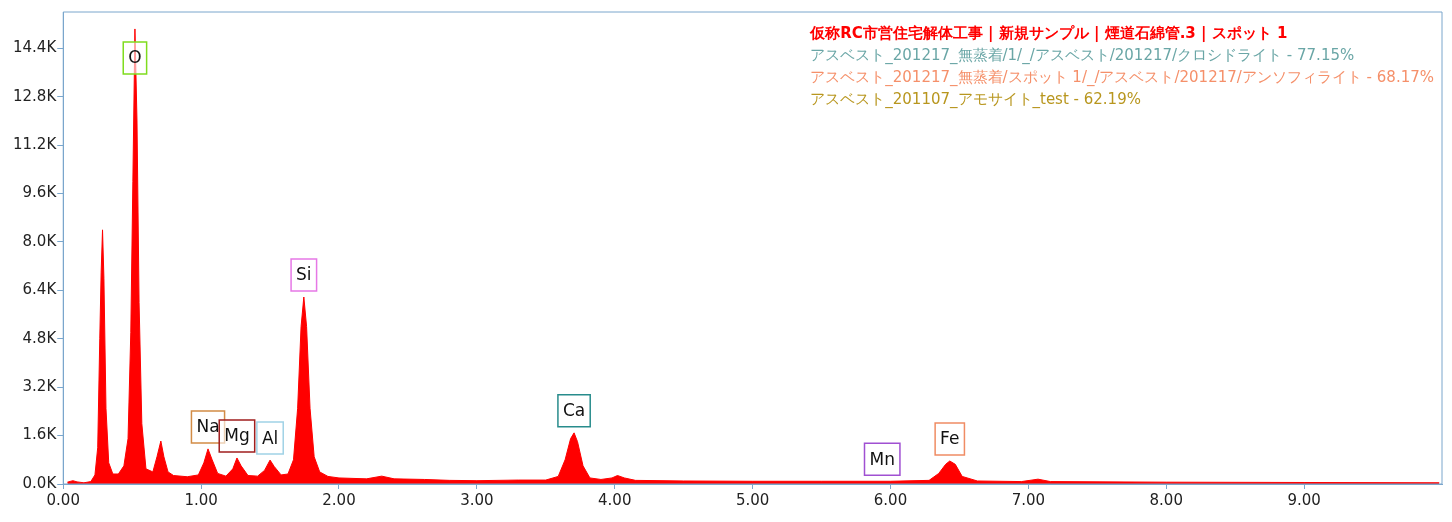 This screenshot has height=522, width=1452. I want to click on annotation: Si, so click(304, 274).